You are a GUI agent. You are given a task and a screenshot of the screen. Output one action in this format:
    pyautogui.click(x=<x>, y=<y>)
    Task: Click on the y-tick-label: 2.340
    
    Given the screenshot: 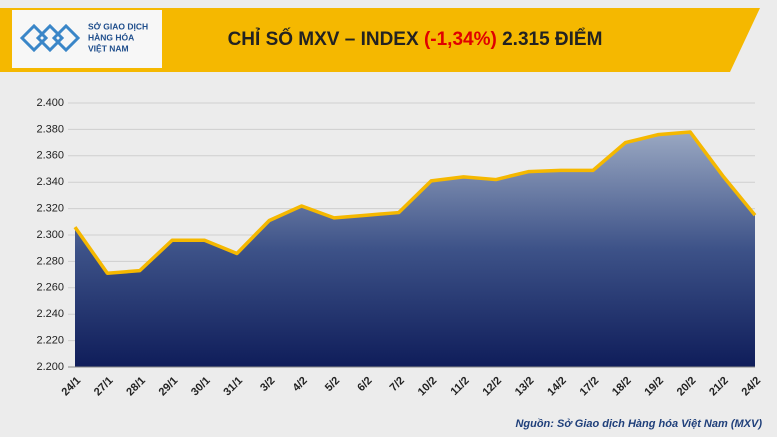 What is the action you would take?
    pyautogui.click(x=50, y=182)
    